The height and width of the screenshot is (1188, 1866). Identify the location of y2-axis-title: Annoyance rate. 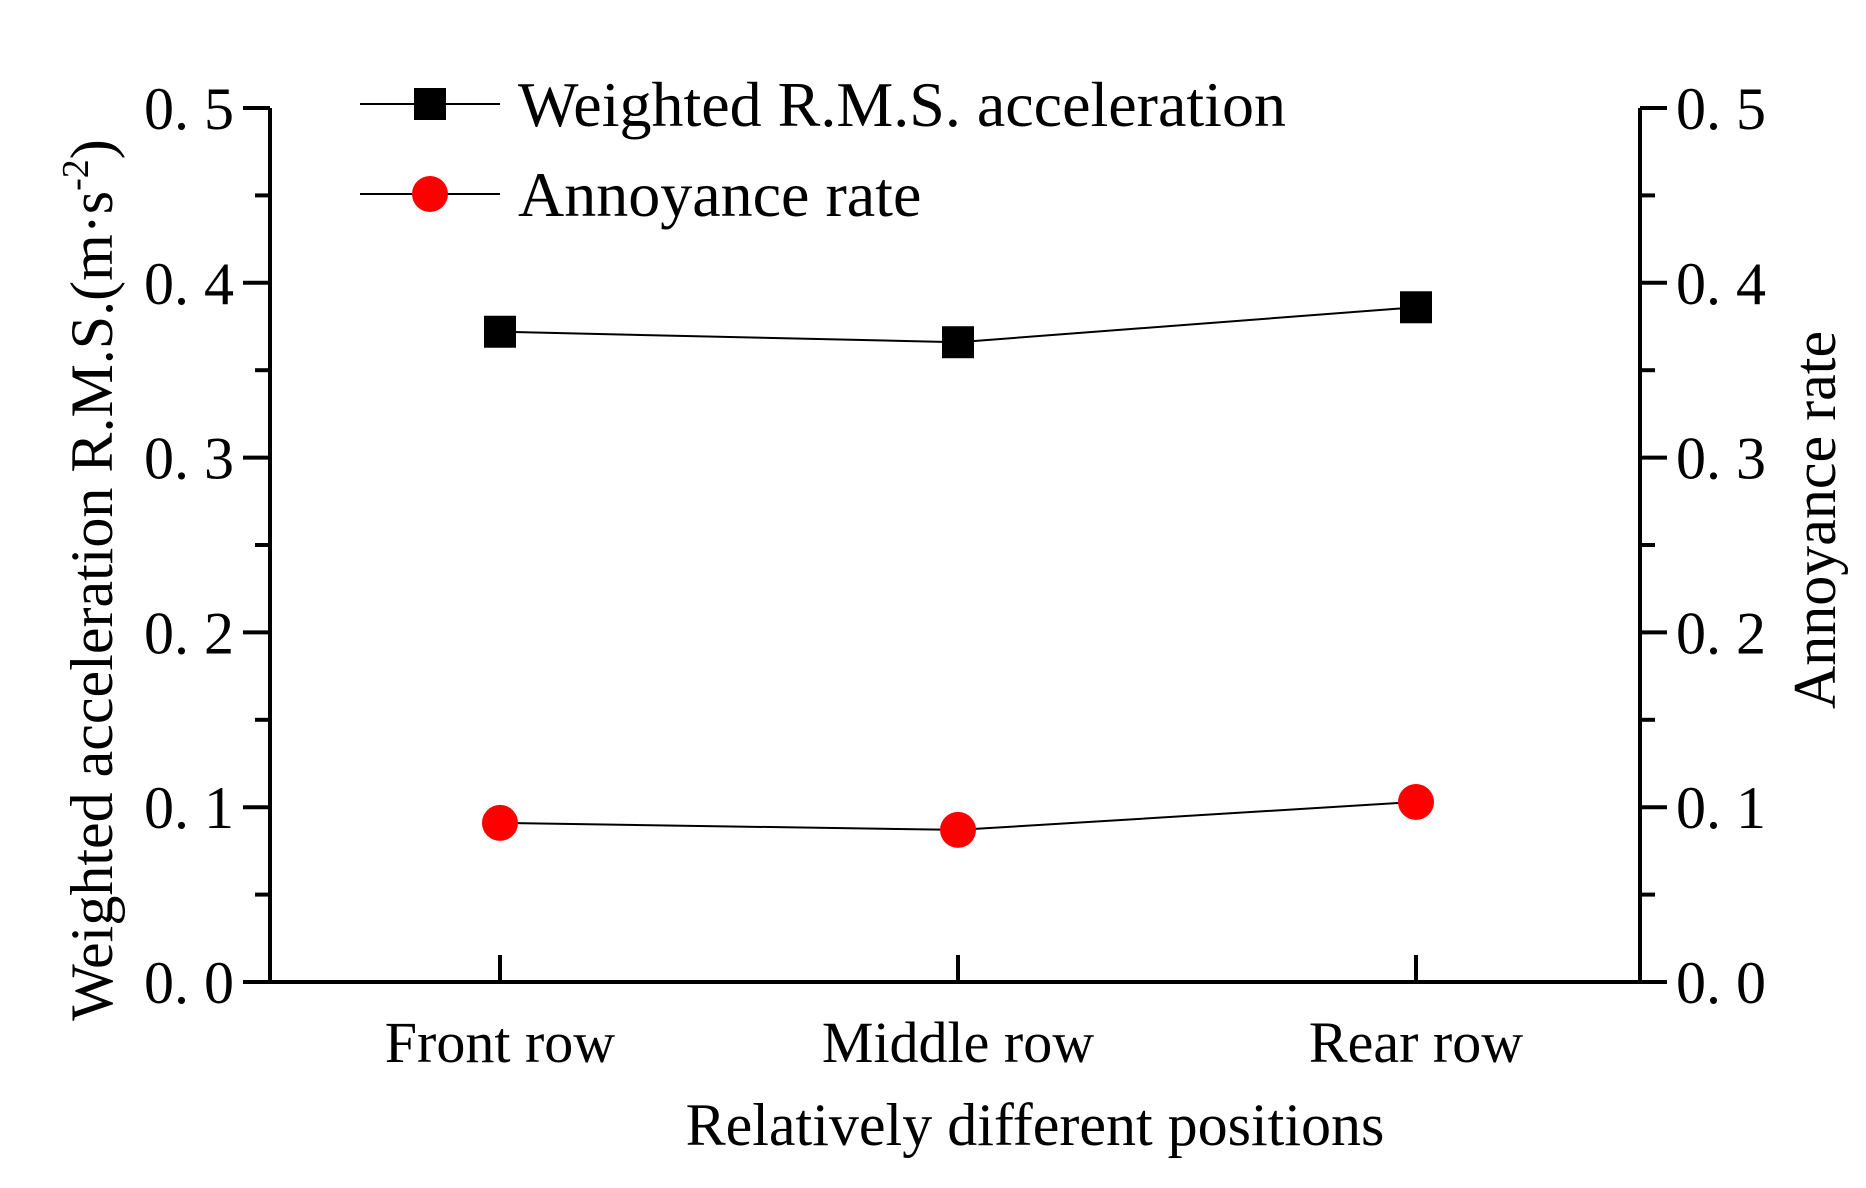
(1815, 520).